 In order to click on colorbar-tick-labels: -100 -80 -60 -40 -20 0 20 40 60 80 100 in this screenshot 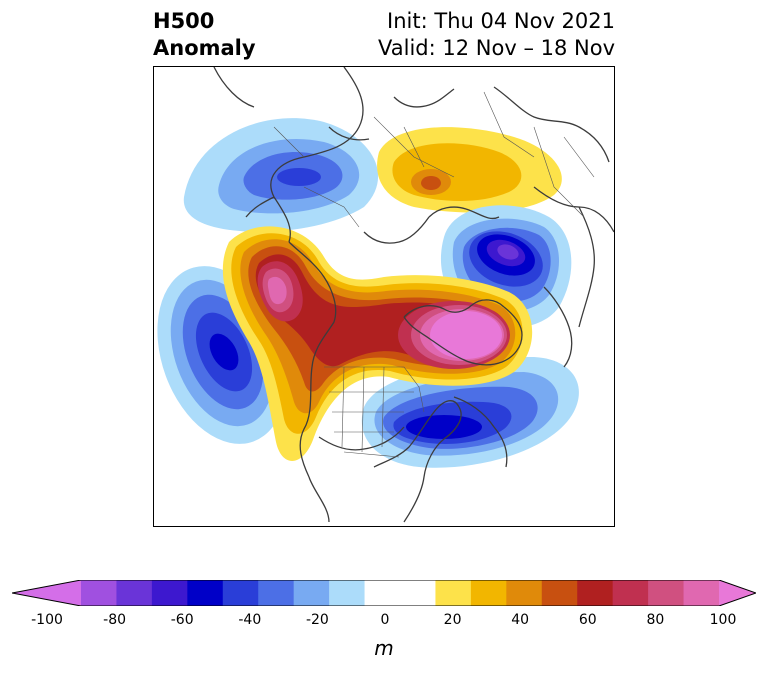, I will do `click(384, 622)`.